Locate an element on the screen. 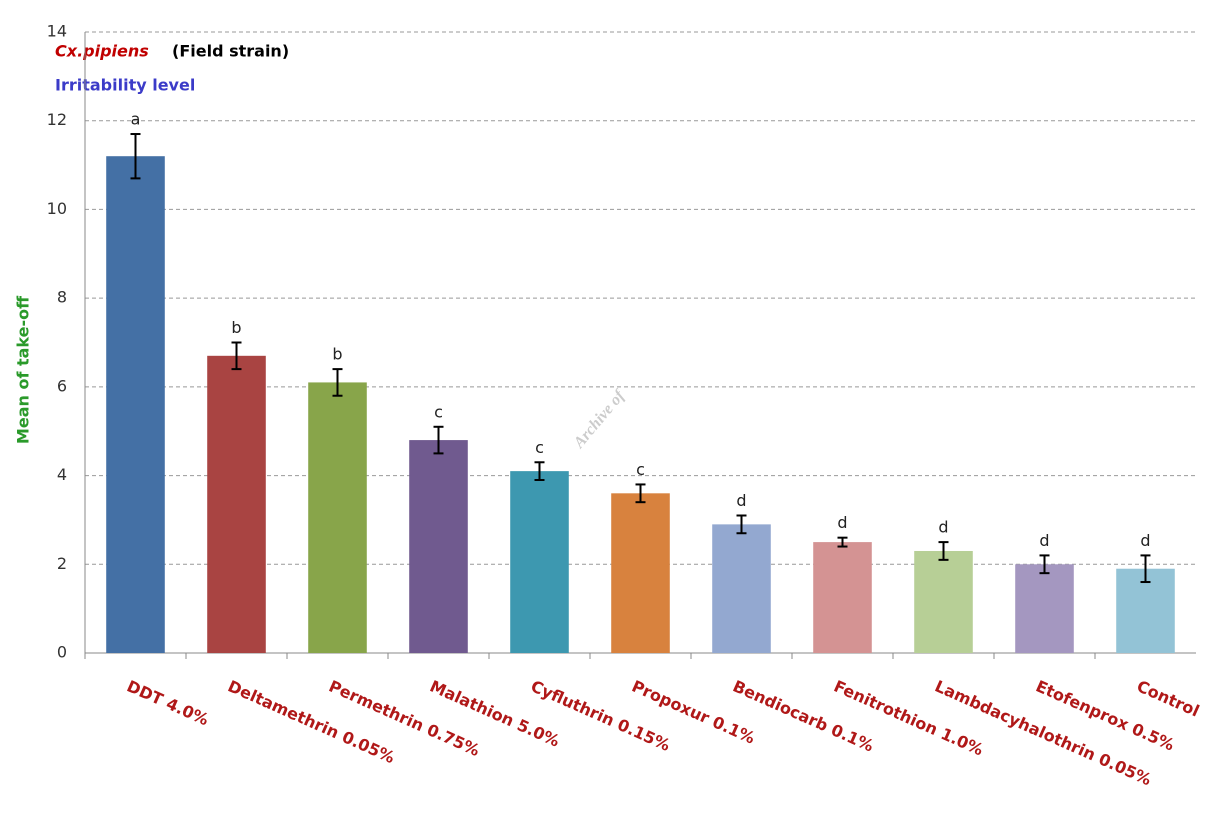 The width and height of the screenshot is (1223, 828). chart-title: Cx.pipiens is located at coordinates (102, 51).